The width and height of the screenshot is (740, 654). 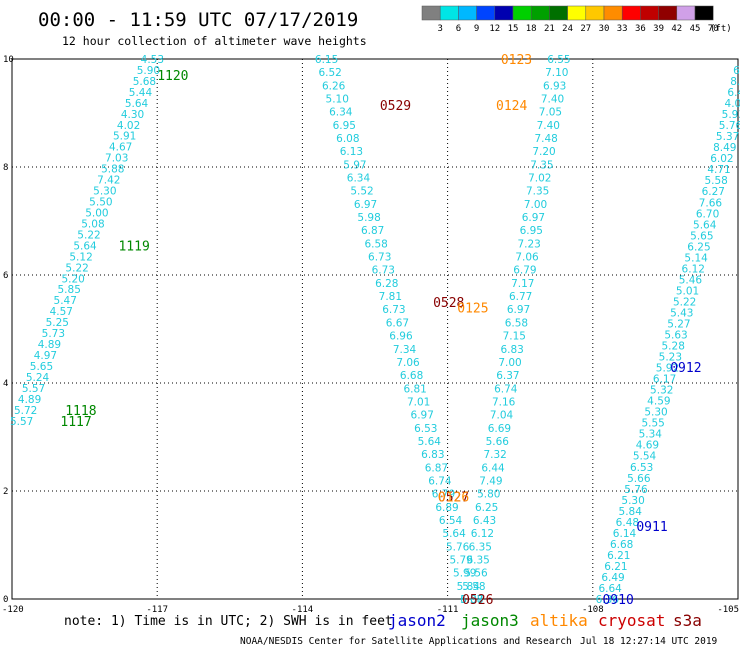 I want to click on data-point: 5.32, so click(x=661, y=391).